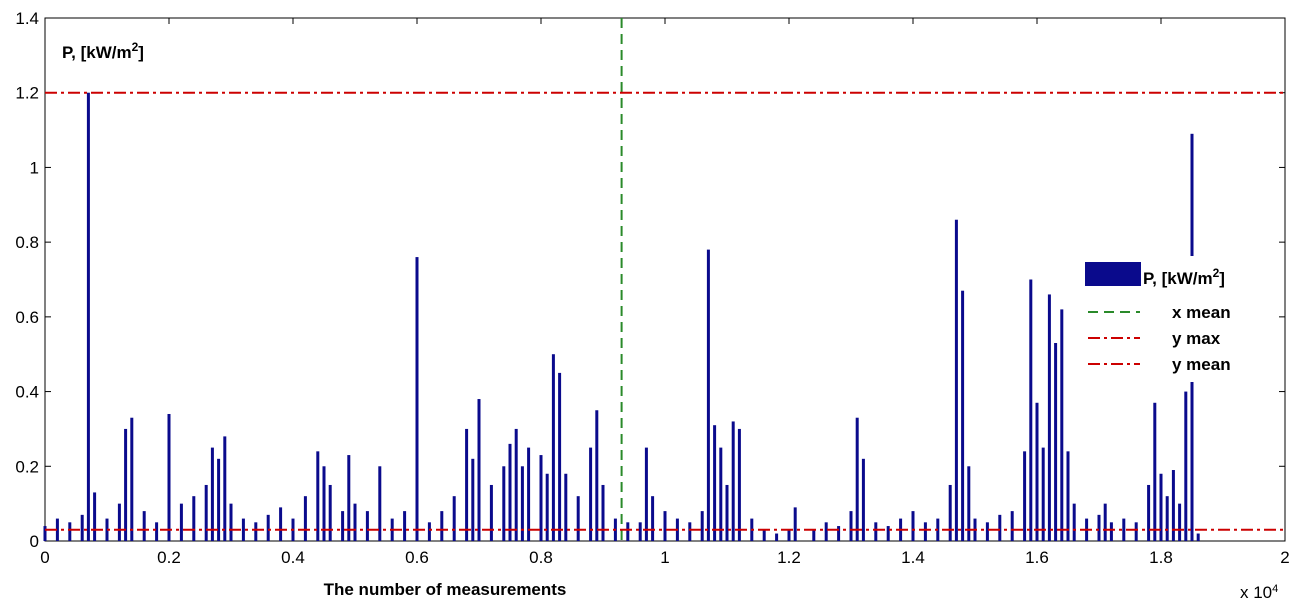 This screenshot has height=601, width=1298. Describe the element at coordinates (417, 557) in the screenshot. I see `x-tick-label: 0.6` at that location.